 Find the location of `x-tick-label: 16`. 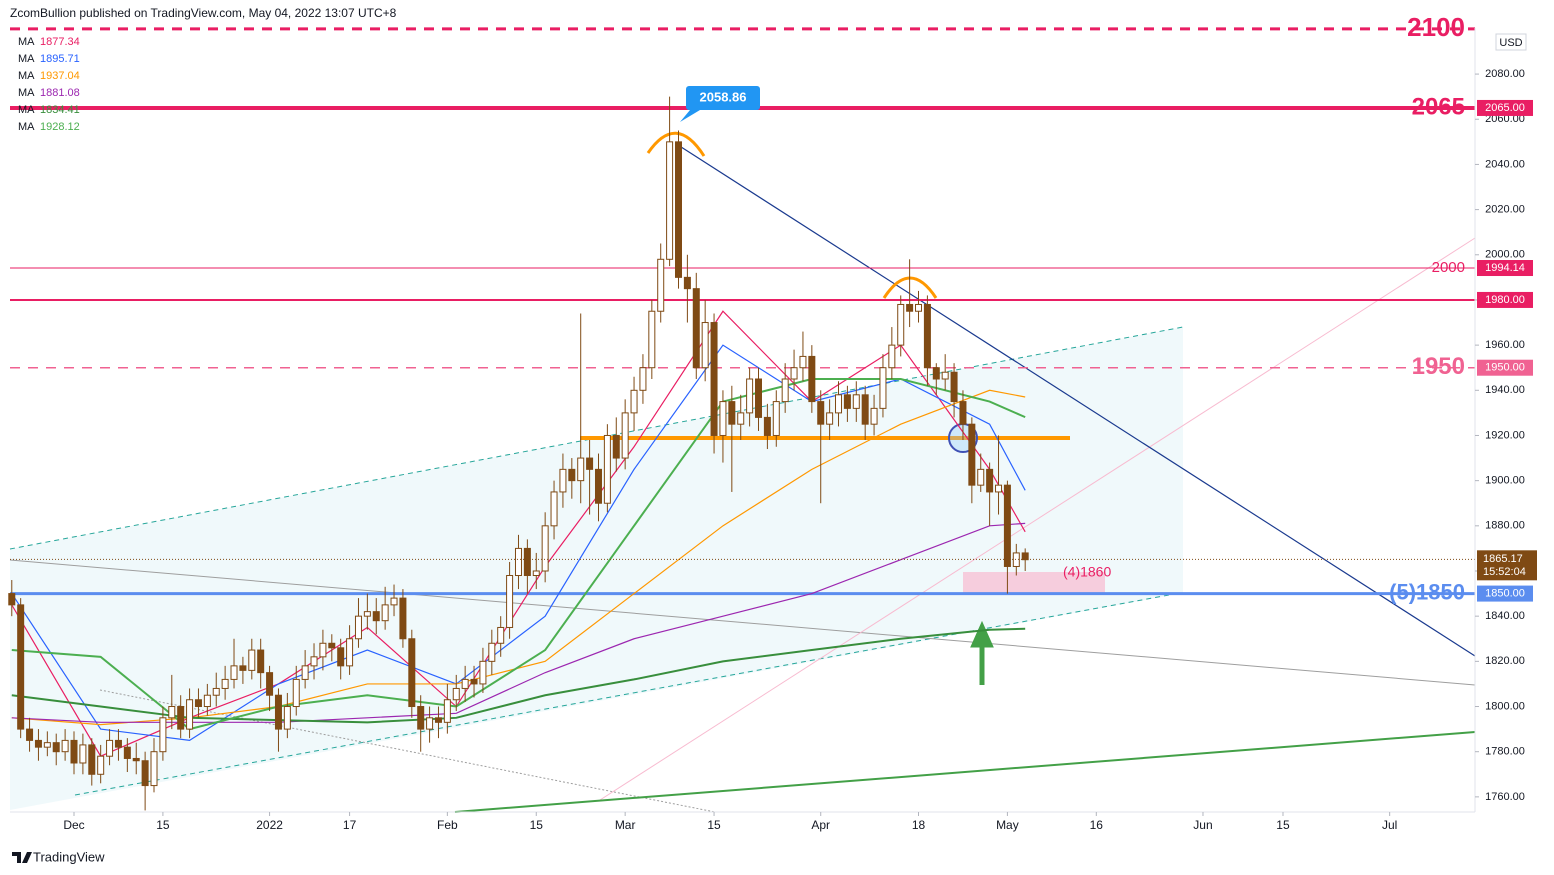

x-tick-label: 16 is located at coordinates (1097, 825).